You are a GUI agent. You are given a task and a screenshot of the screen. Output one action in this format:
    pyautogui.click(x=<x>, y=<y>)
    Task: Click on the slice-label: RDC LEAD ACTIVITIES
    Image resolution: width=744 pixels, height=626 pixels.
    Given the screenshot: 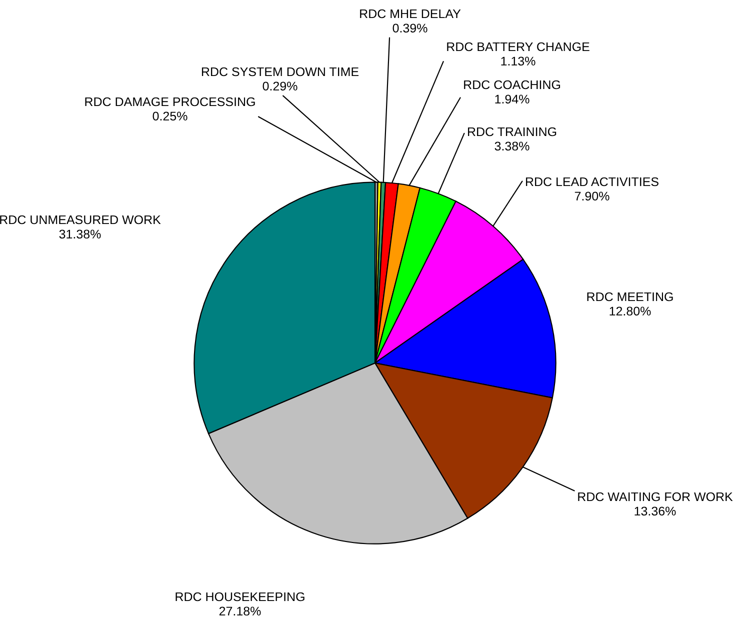 What is the action you would take?
    pyautogui.click(x=592, y=181)
    